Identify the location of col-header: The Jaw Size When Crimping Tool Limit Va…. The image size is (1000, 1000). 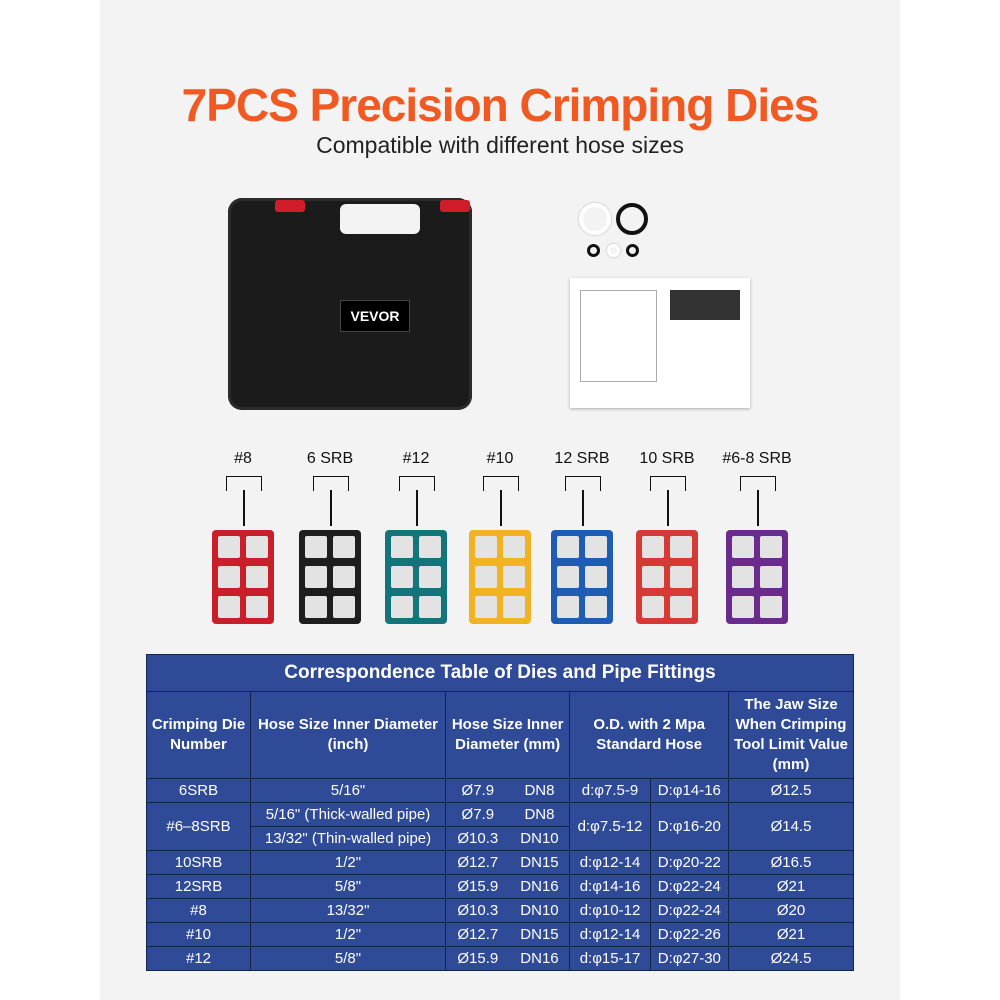
(791, 735).